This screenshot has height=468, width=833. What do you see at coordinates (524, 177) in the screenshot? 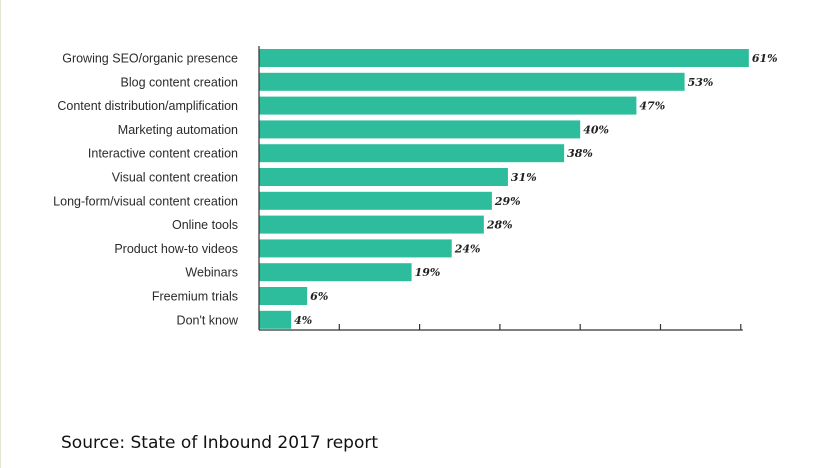
I see `value-label: 31%` at bounding box center [524, 177].